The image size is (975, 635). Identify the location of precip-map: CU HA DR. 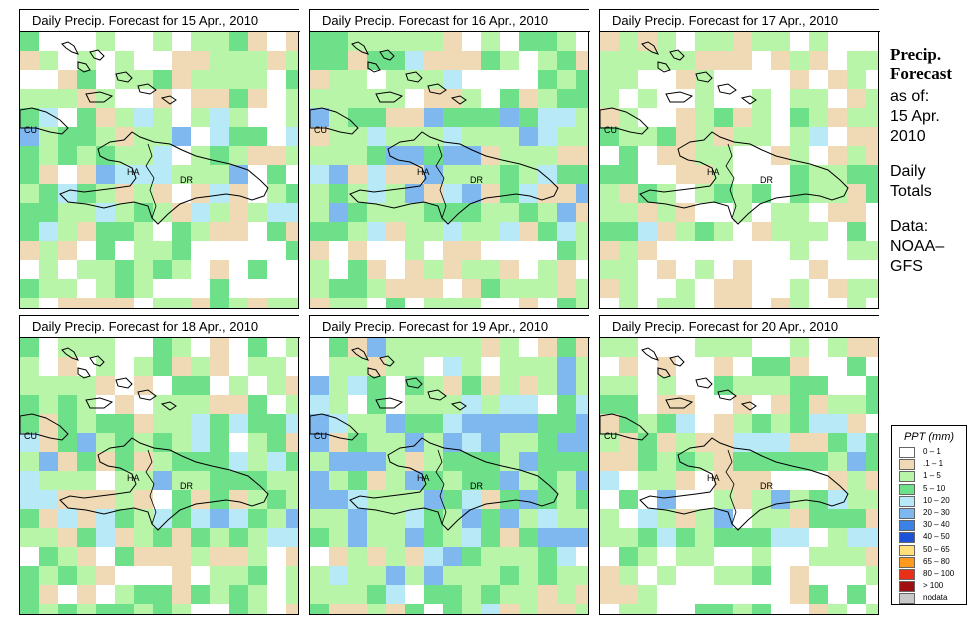
(739, 476).